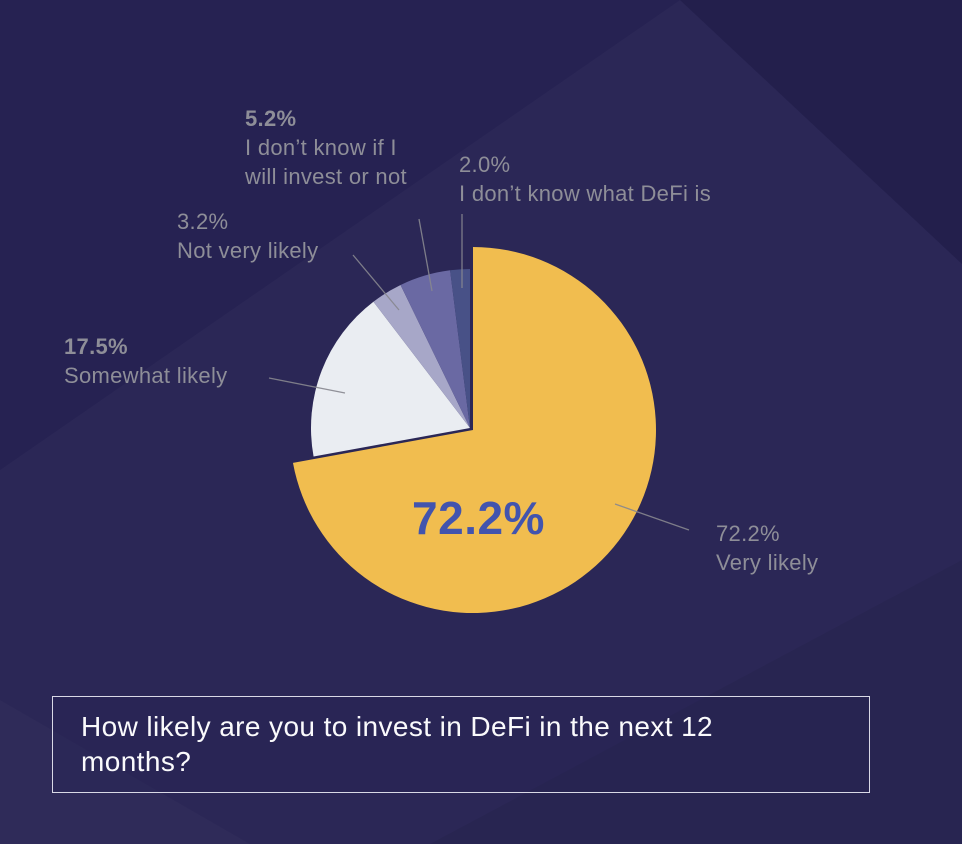 This screenshot has width=962, height=844. Describe the element at coordinates (478, 518) in the screenshot. I see `pie-center-value-label: 72.2%` at that location.